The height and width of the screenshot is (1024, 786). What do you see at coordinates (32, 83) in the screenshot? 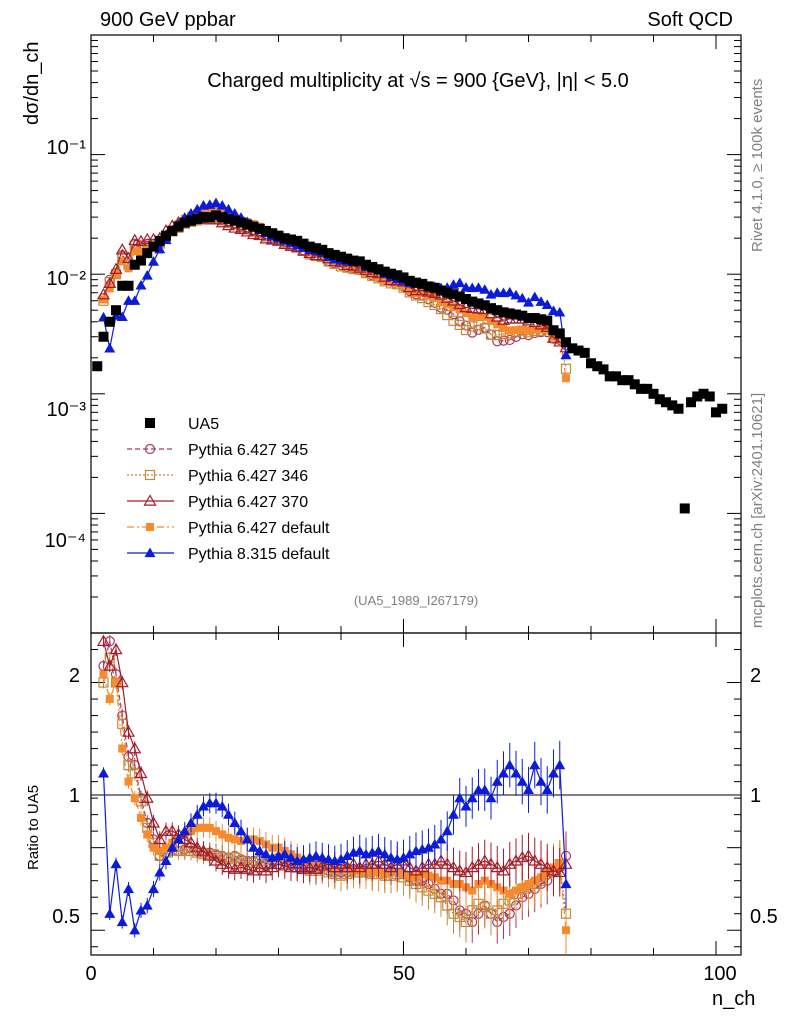
I see `y-axis-label: dσ/dn_ch` at bounding box center [32, 83].